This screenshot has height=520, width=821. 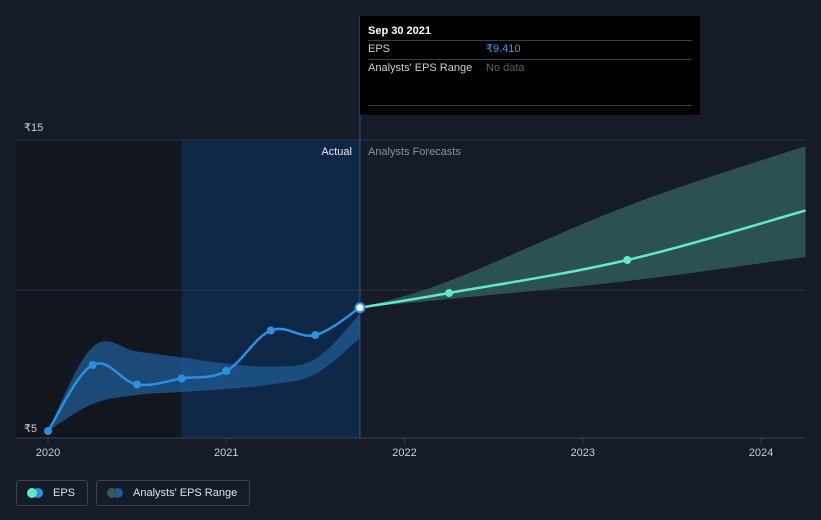 What do you see at coordinates (33, 128) in the screenshot?
I see `y-tick-label: ₹15` at bounding box center [33, 128].